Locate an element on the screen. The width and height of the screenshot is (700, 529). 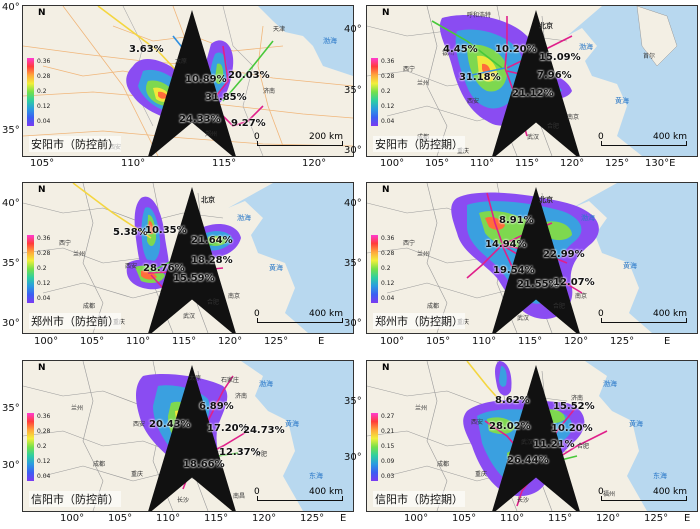
flow-percent: 7.96% is located at coordinates (554, 75).